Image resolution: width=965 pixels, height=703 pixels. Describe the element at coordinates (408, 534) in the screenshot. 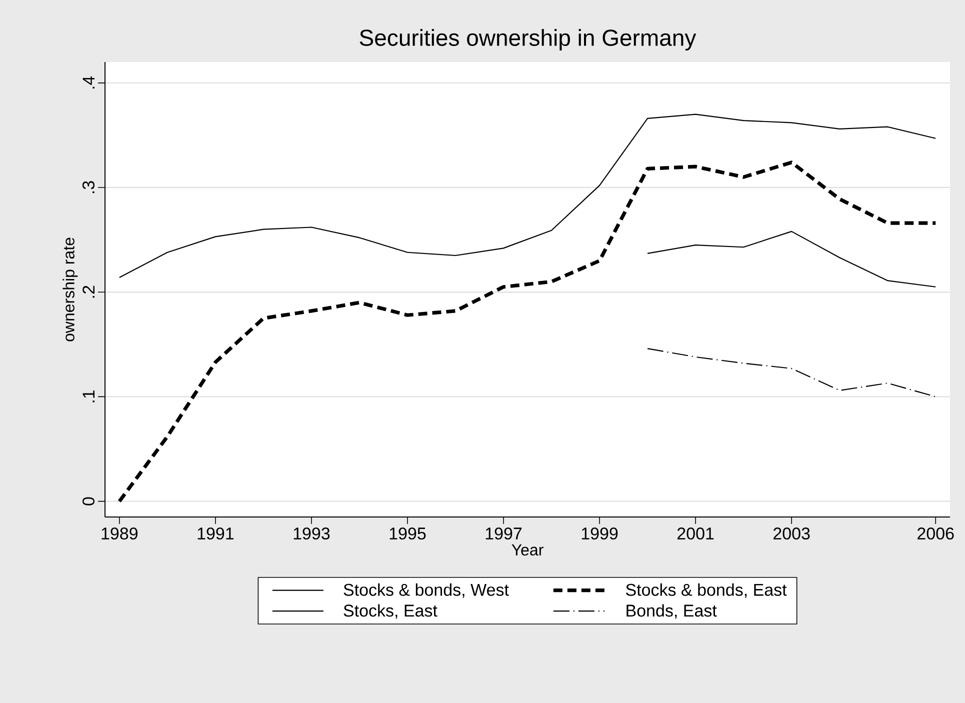

I see `x-tick-label: 1995` at that location.